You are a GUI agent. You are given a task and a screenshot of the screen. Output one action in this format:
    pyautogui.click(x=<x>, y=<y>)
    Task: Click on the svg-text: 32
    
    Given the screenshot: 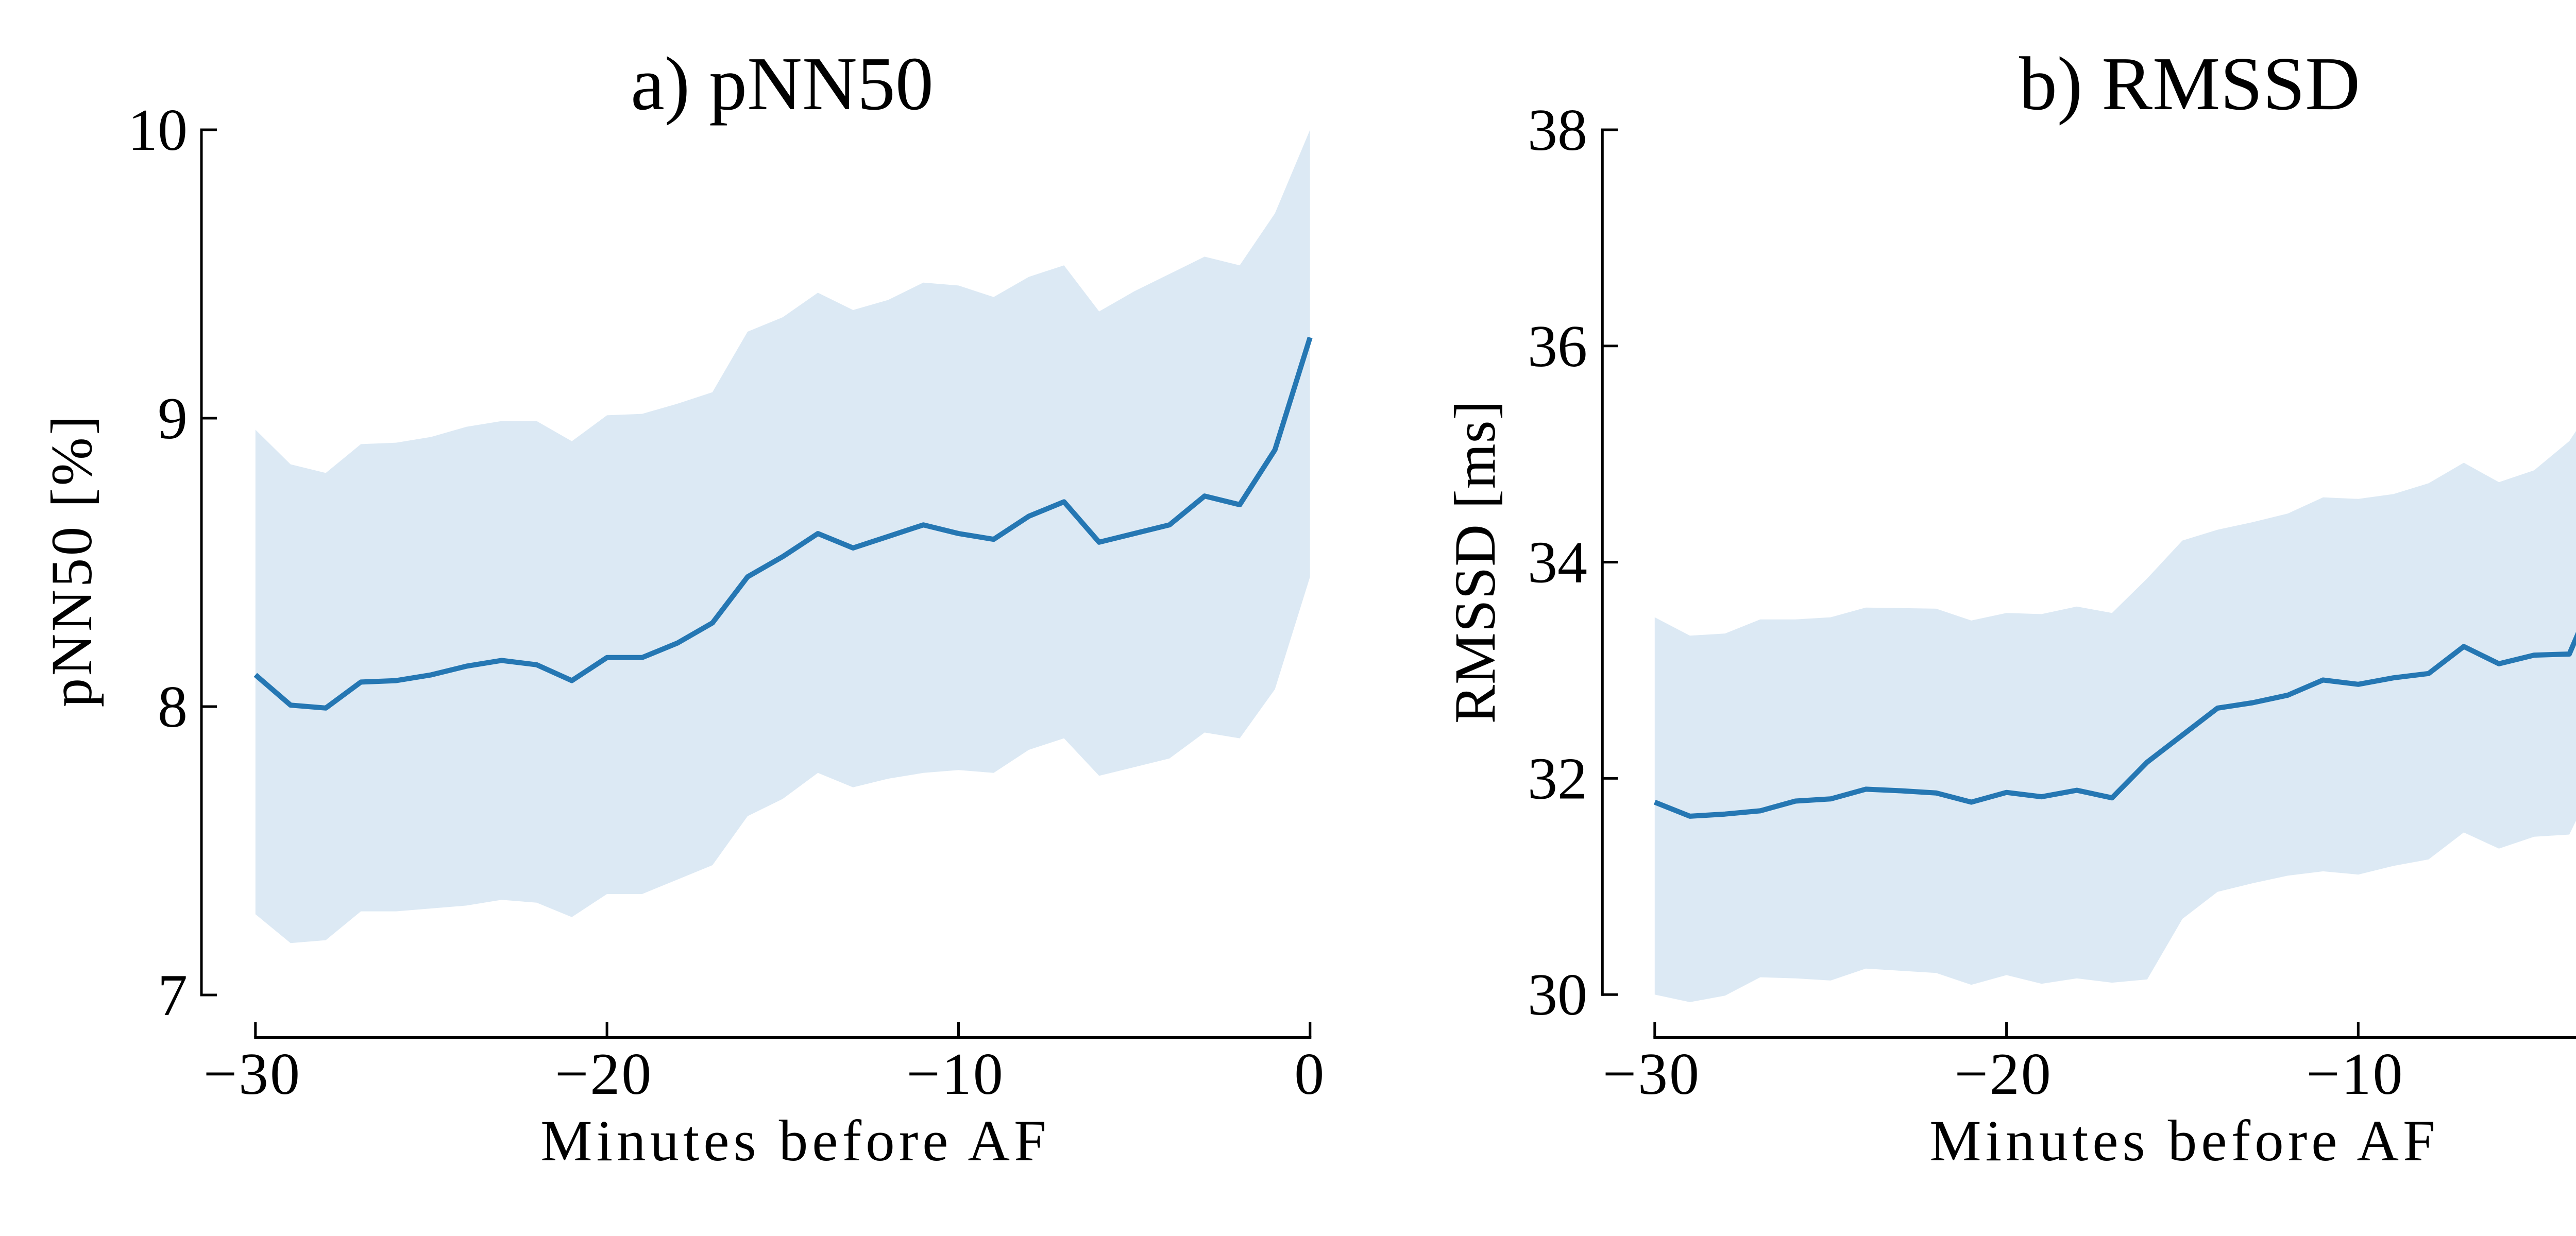 What is the action you would take?
    pyautogui.click(x=1557, y=779)
    